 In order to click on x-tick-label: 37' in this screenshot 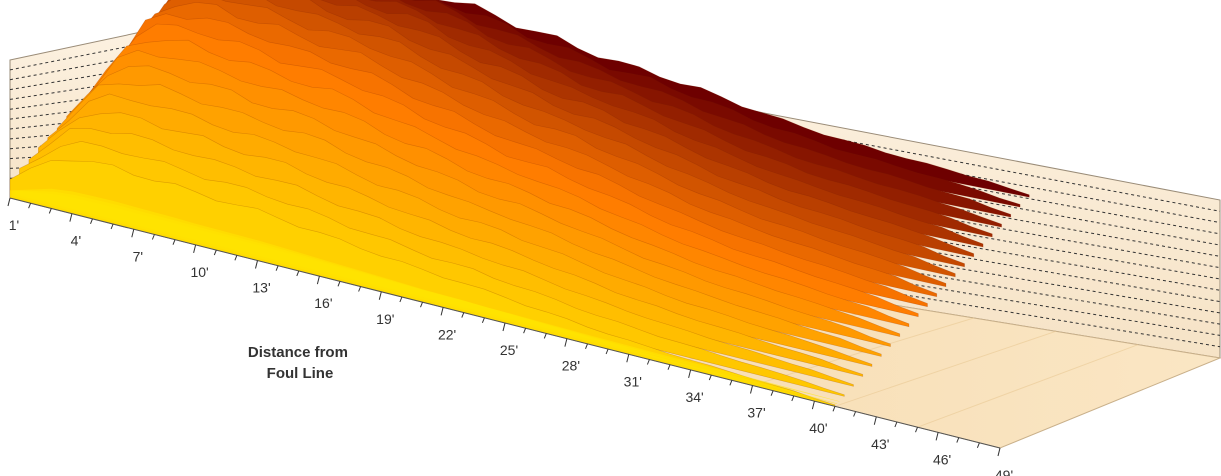, I will do `click(756, 413)`.